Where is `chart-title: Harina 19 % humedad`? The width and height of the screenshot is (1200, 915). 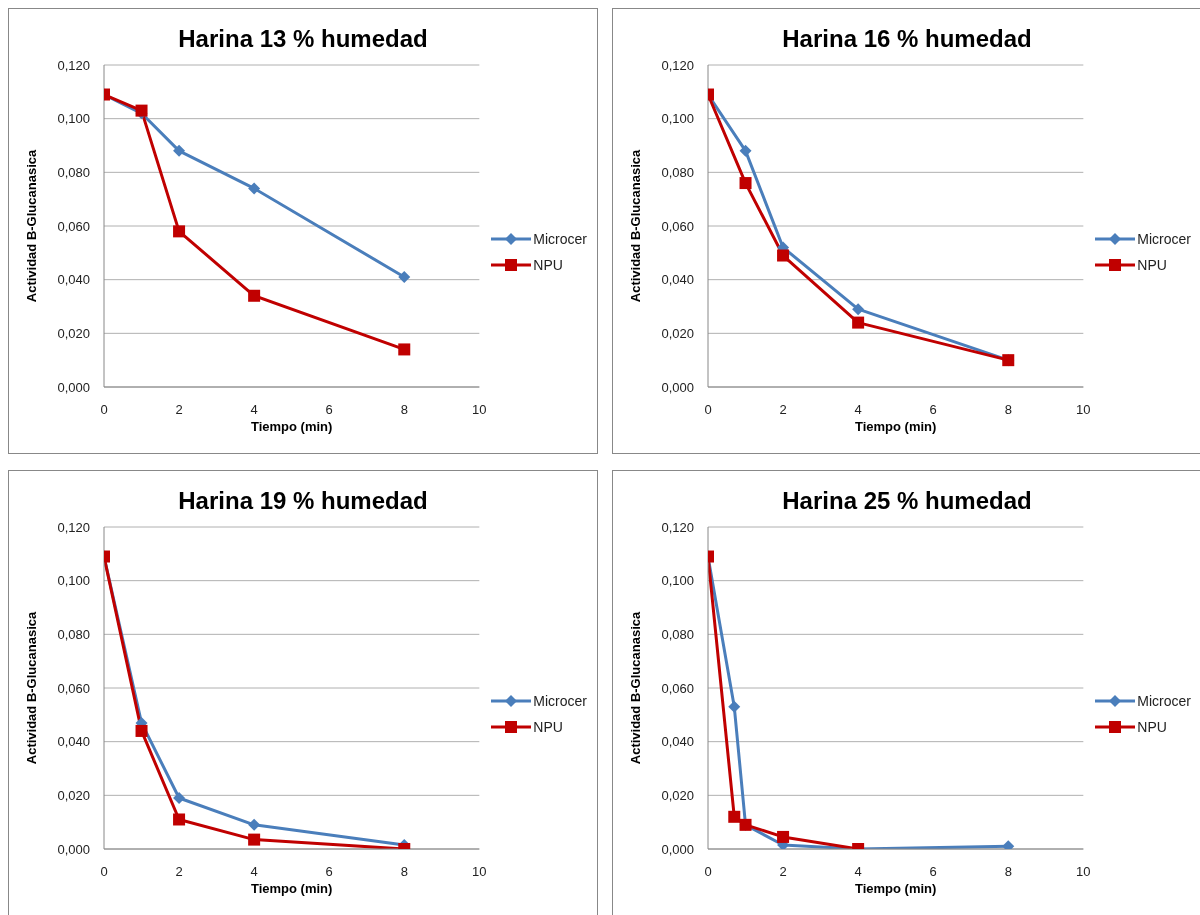
chart-title: Harina 19 % humedad is located at coordinates (303, 501).